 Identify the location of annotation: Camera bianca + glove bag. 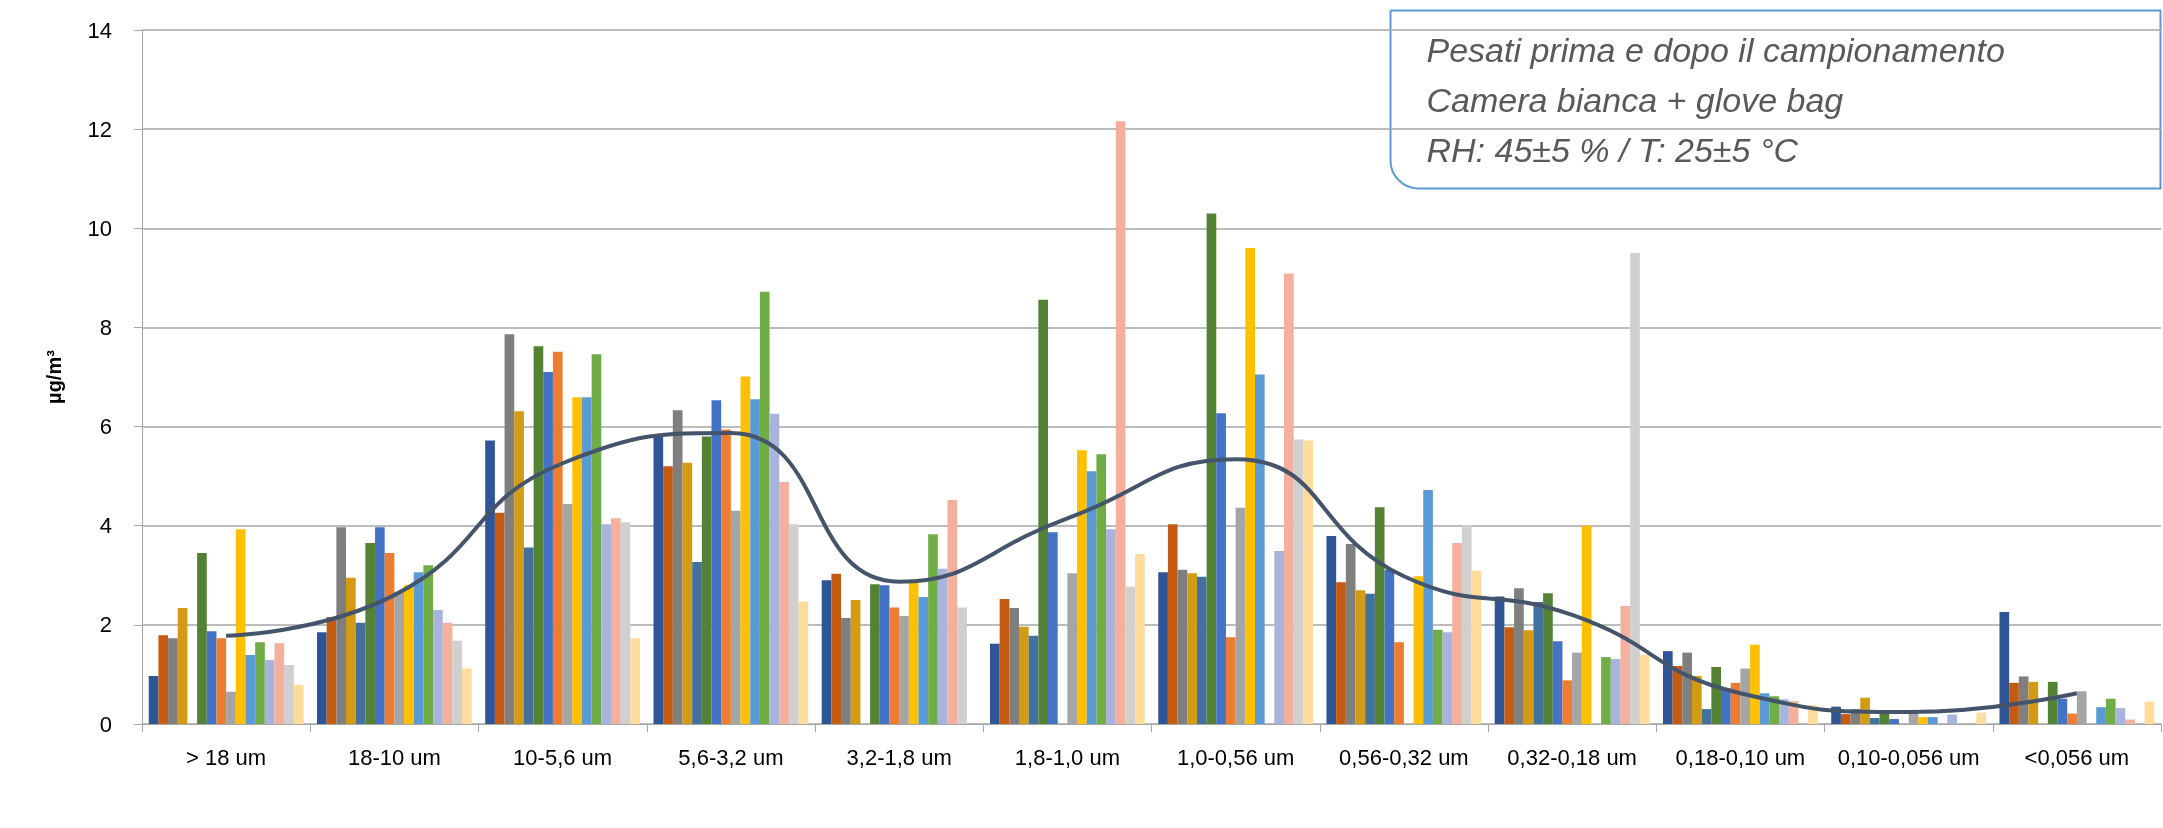
(1635, 99).